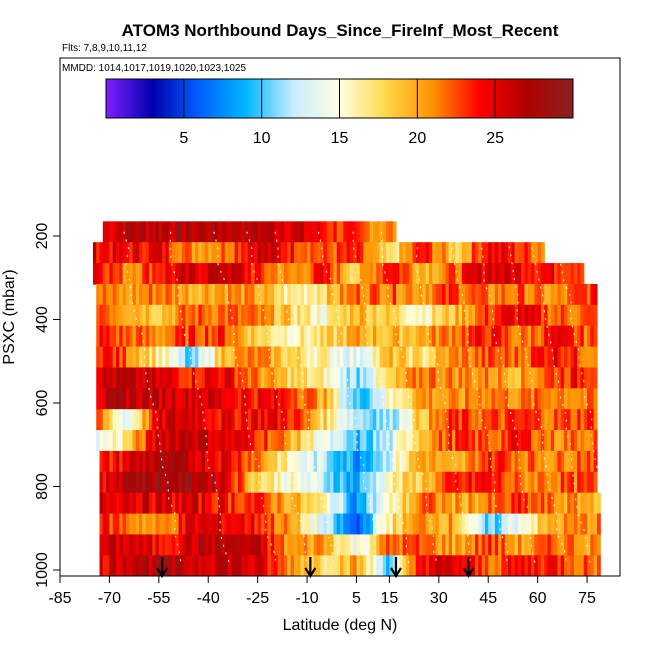  I want to click on flight-track-streak, so click(245, 398).